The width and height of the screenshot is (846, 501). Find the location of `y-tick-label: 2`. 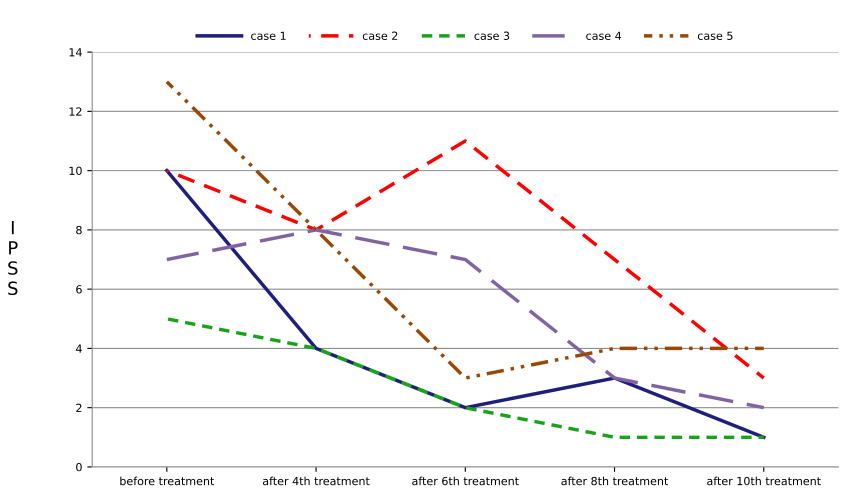

y-tick-label: 2 is located at coordinates (79, 408).